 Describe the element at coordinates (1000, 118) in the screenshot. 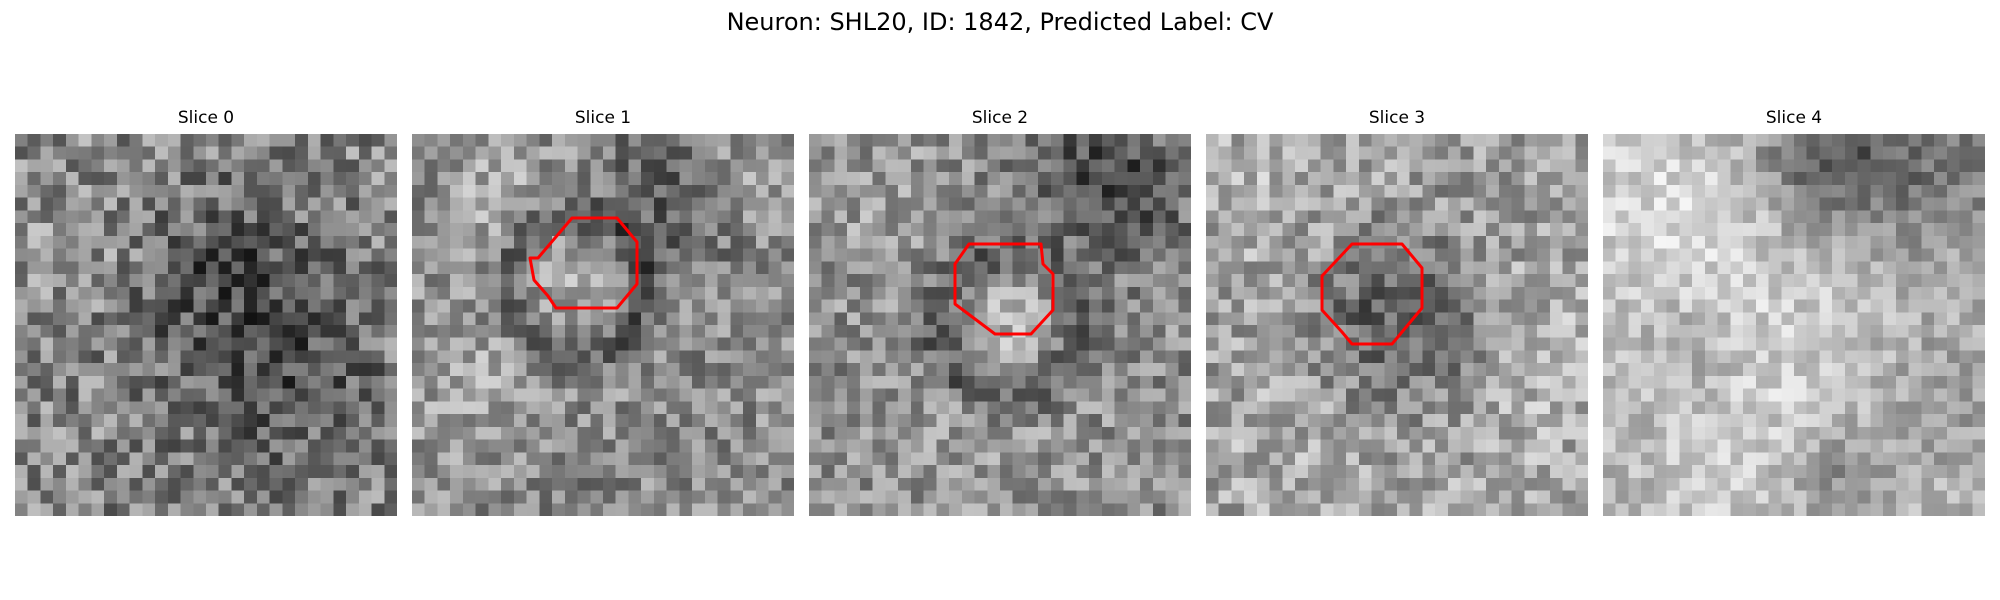

I see `slice-title: Slice 2` at that location.